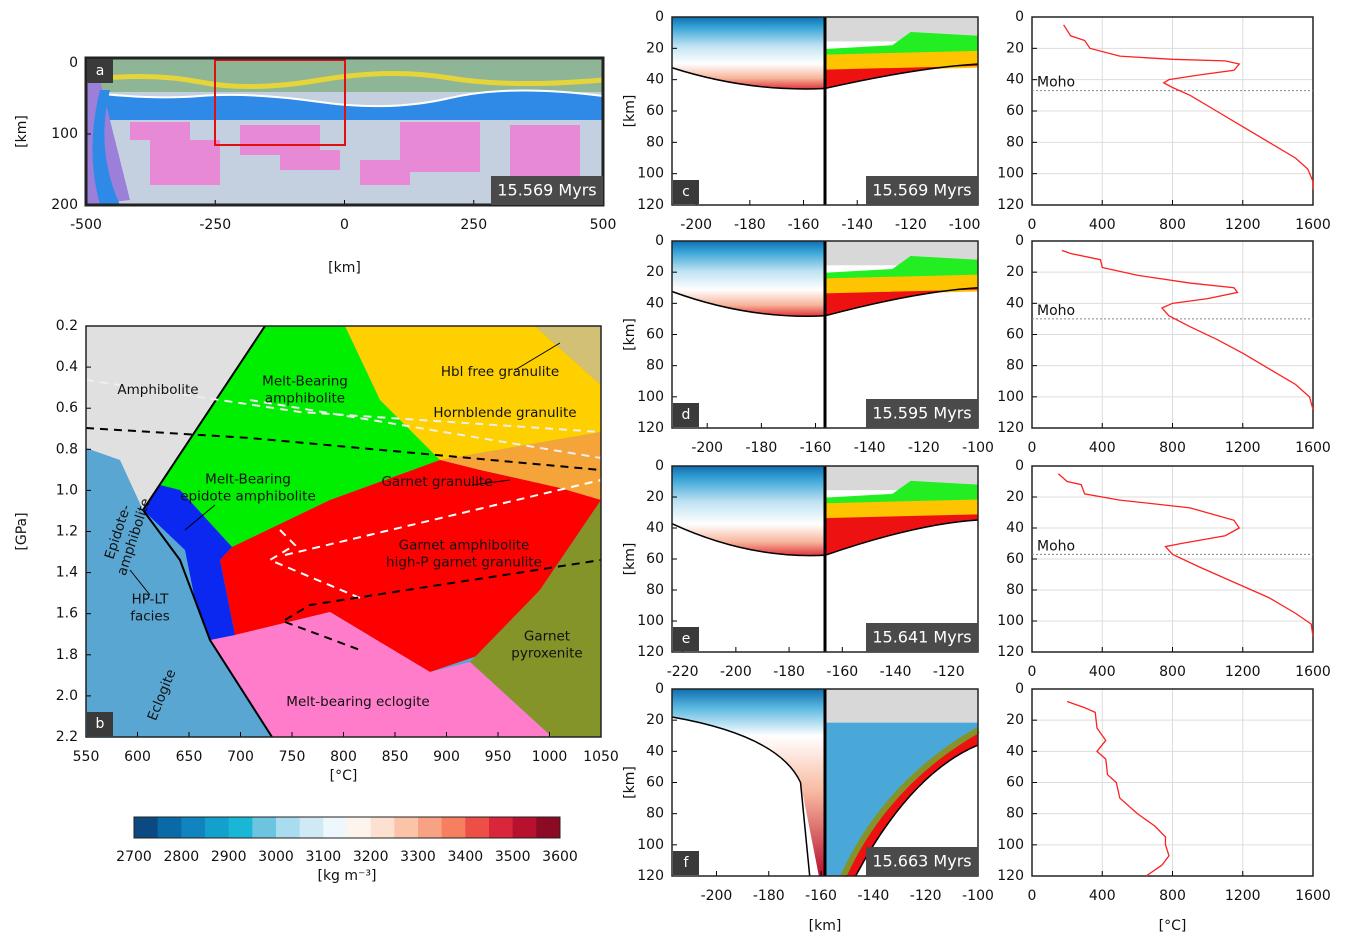  What do you see at coordinates (901, 509) in the screenshot?
I see `phase-orange` at bounding box center [901, 509].